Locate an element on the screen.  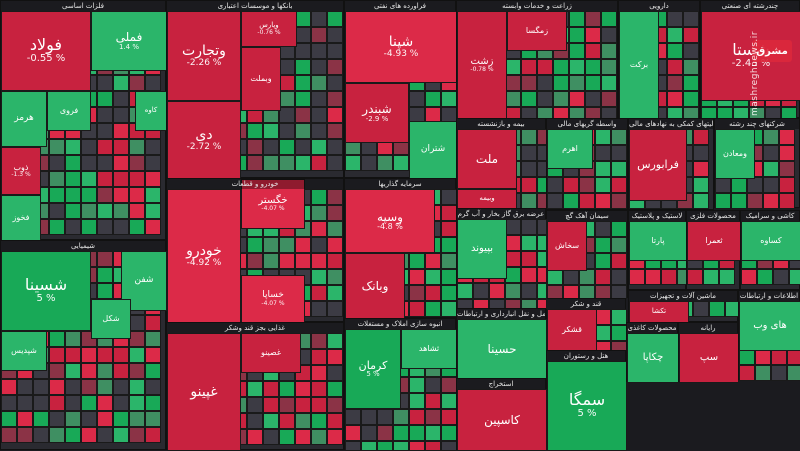
stock-tile: پارتا is located at coordinates (658, 241).